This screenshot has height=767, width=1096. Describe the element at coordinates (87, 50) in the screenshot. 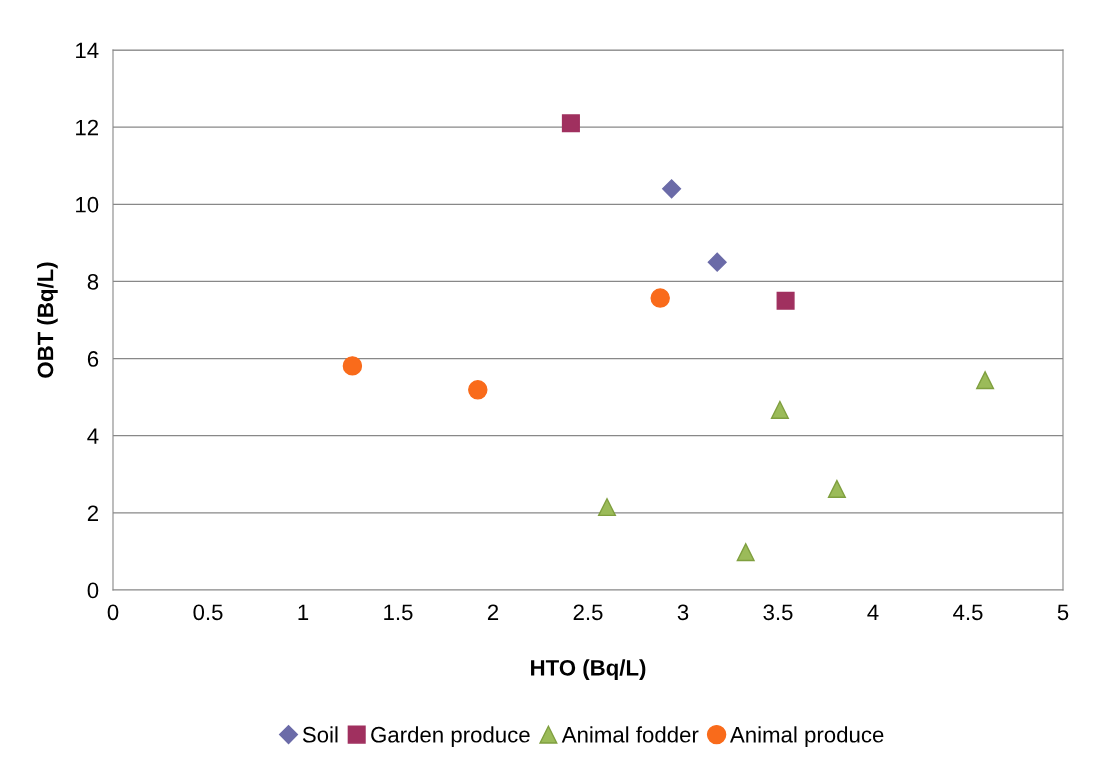

I see `y-tick-label: 14` at that location.